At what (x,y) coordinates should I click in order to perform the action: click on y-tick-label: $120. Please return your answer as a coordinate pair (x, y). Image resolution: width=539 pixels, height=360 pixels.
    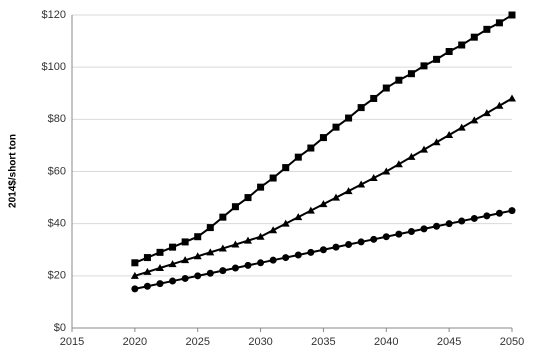
    Looking at the image, I should click on (54, 15).